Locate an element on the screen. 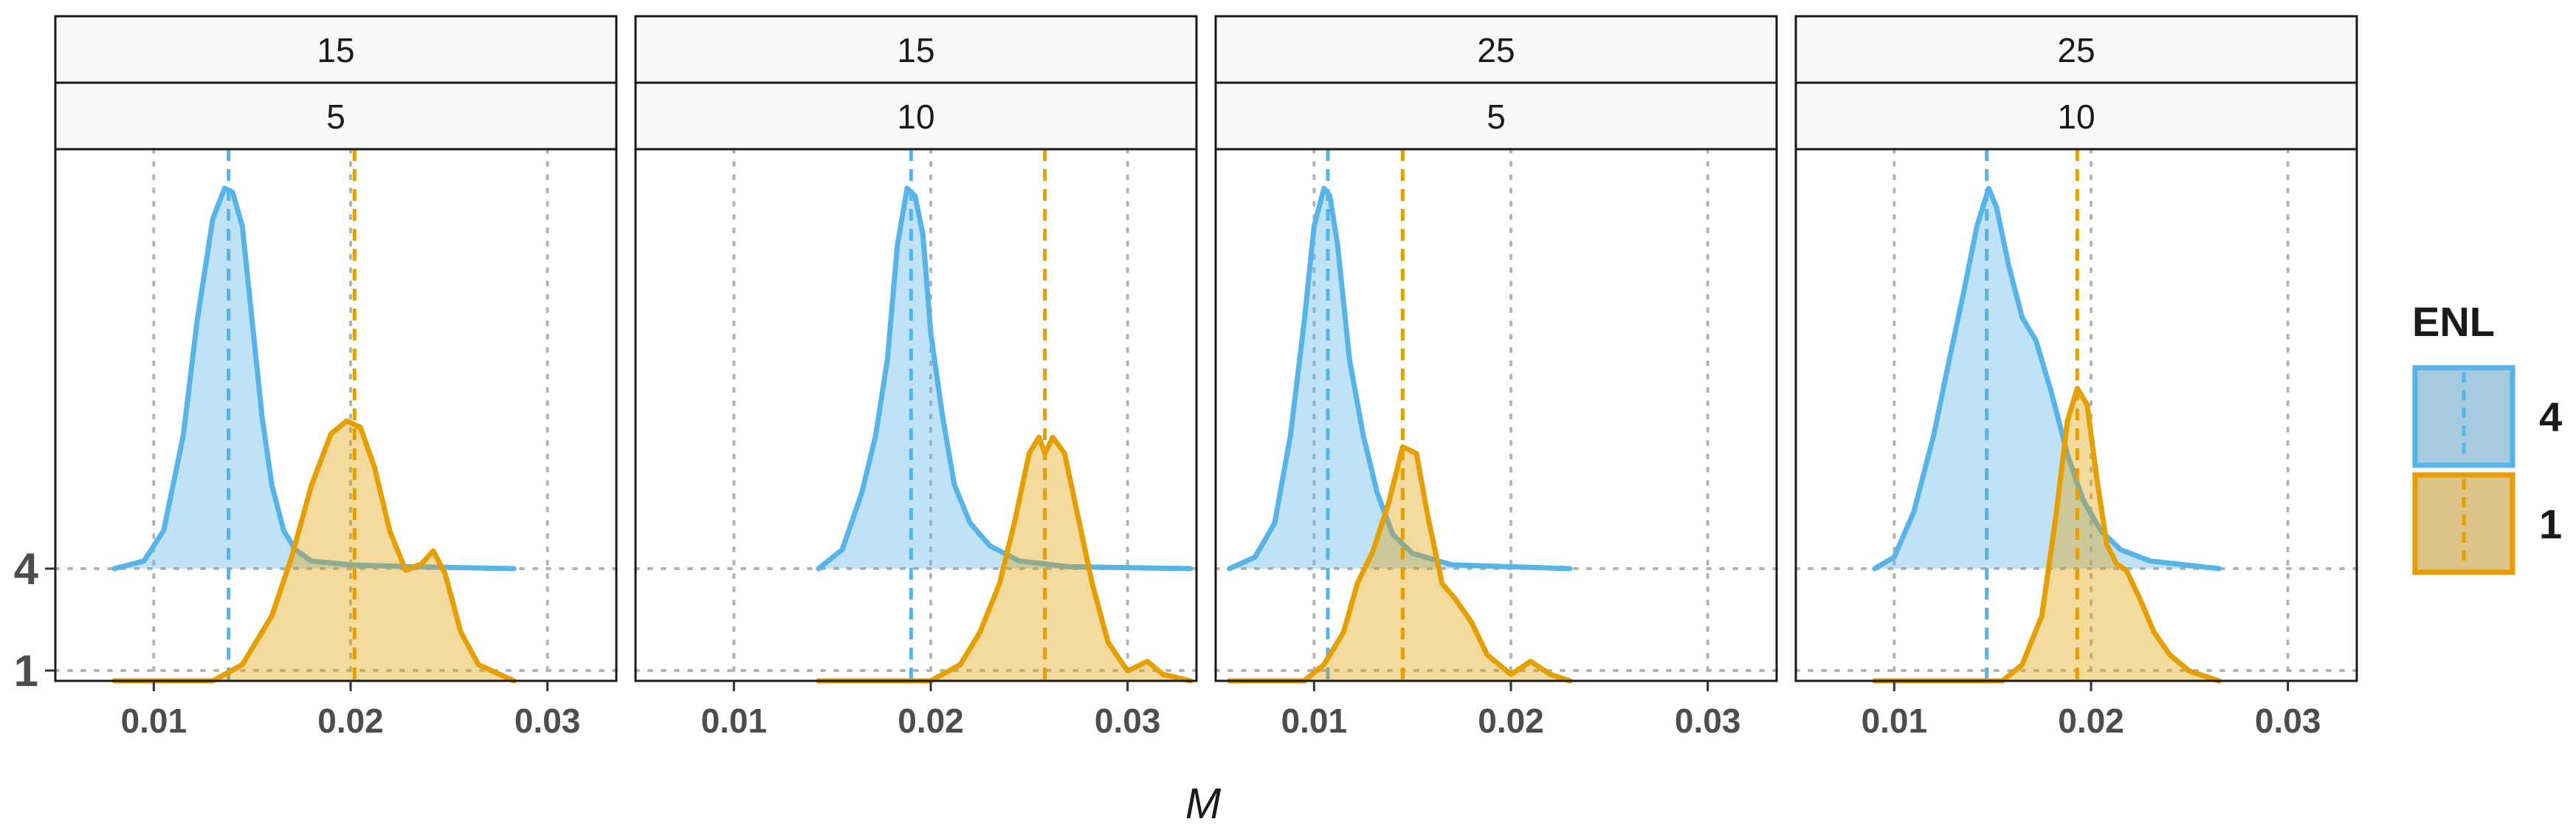  legend-title: ENL is located at coordinates (2454, 322).